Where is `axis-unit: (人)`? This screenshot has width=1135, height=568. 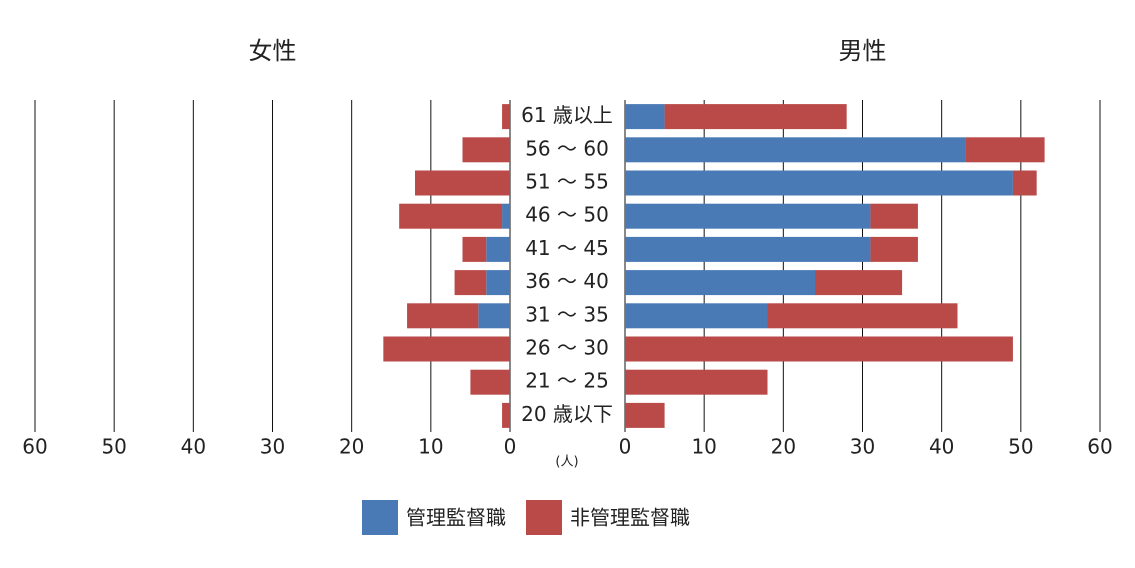 axis-unit: (人) is located at coordinates (566, 462).